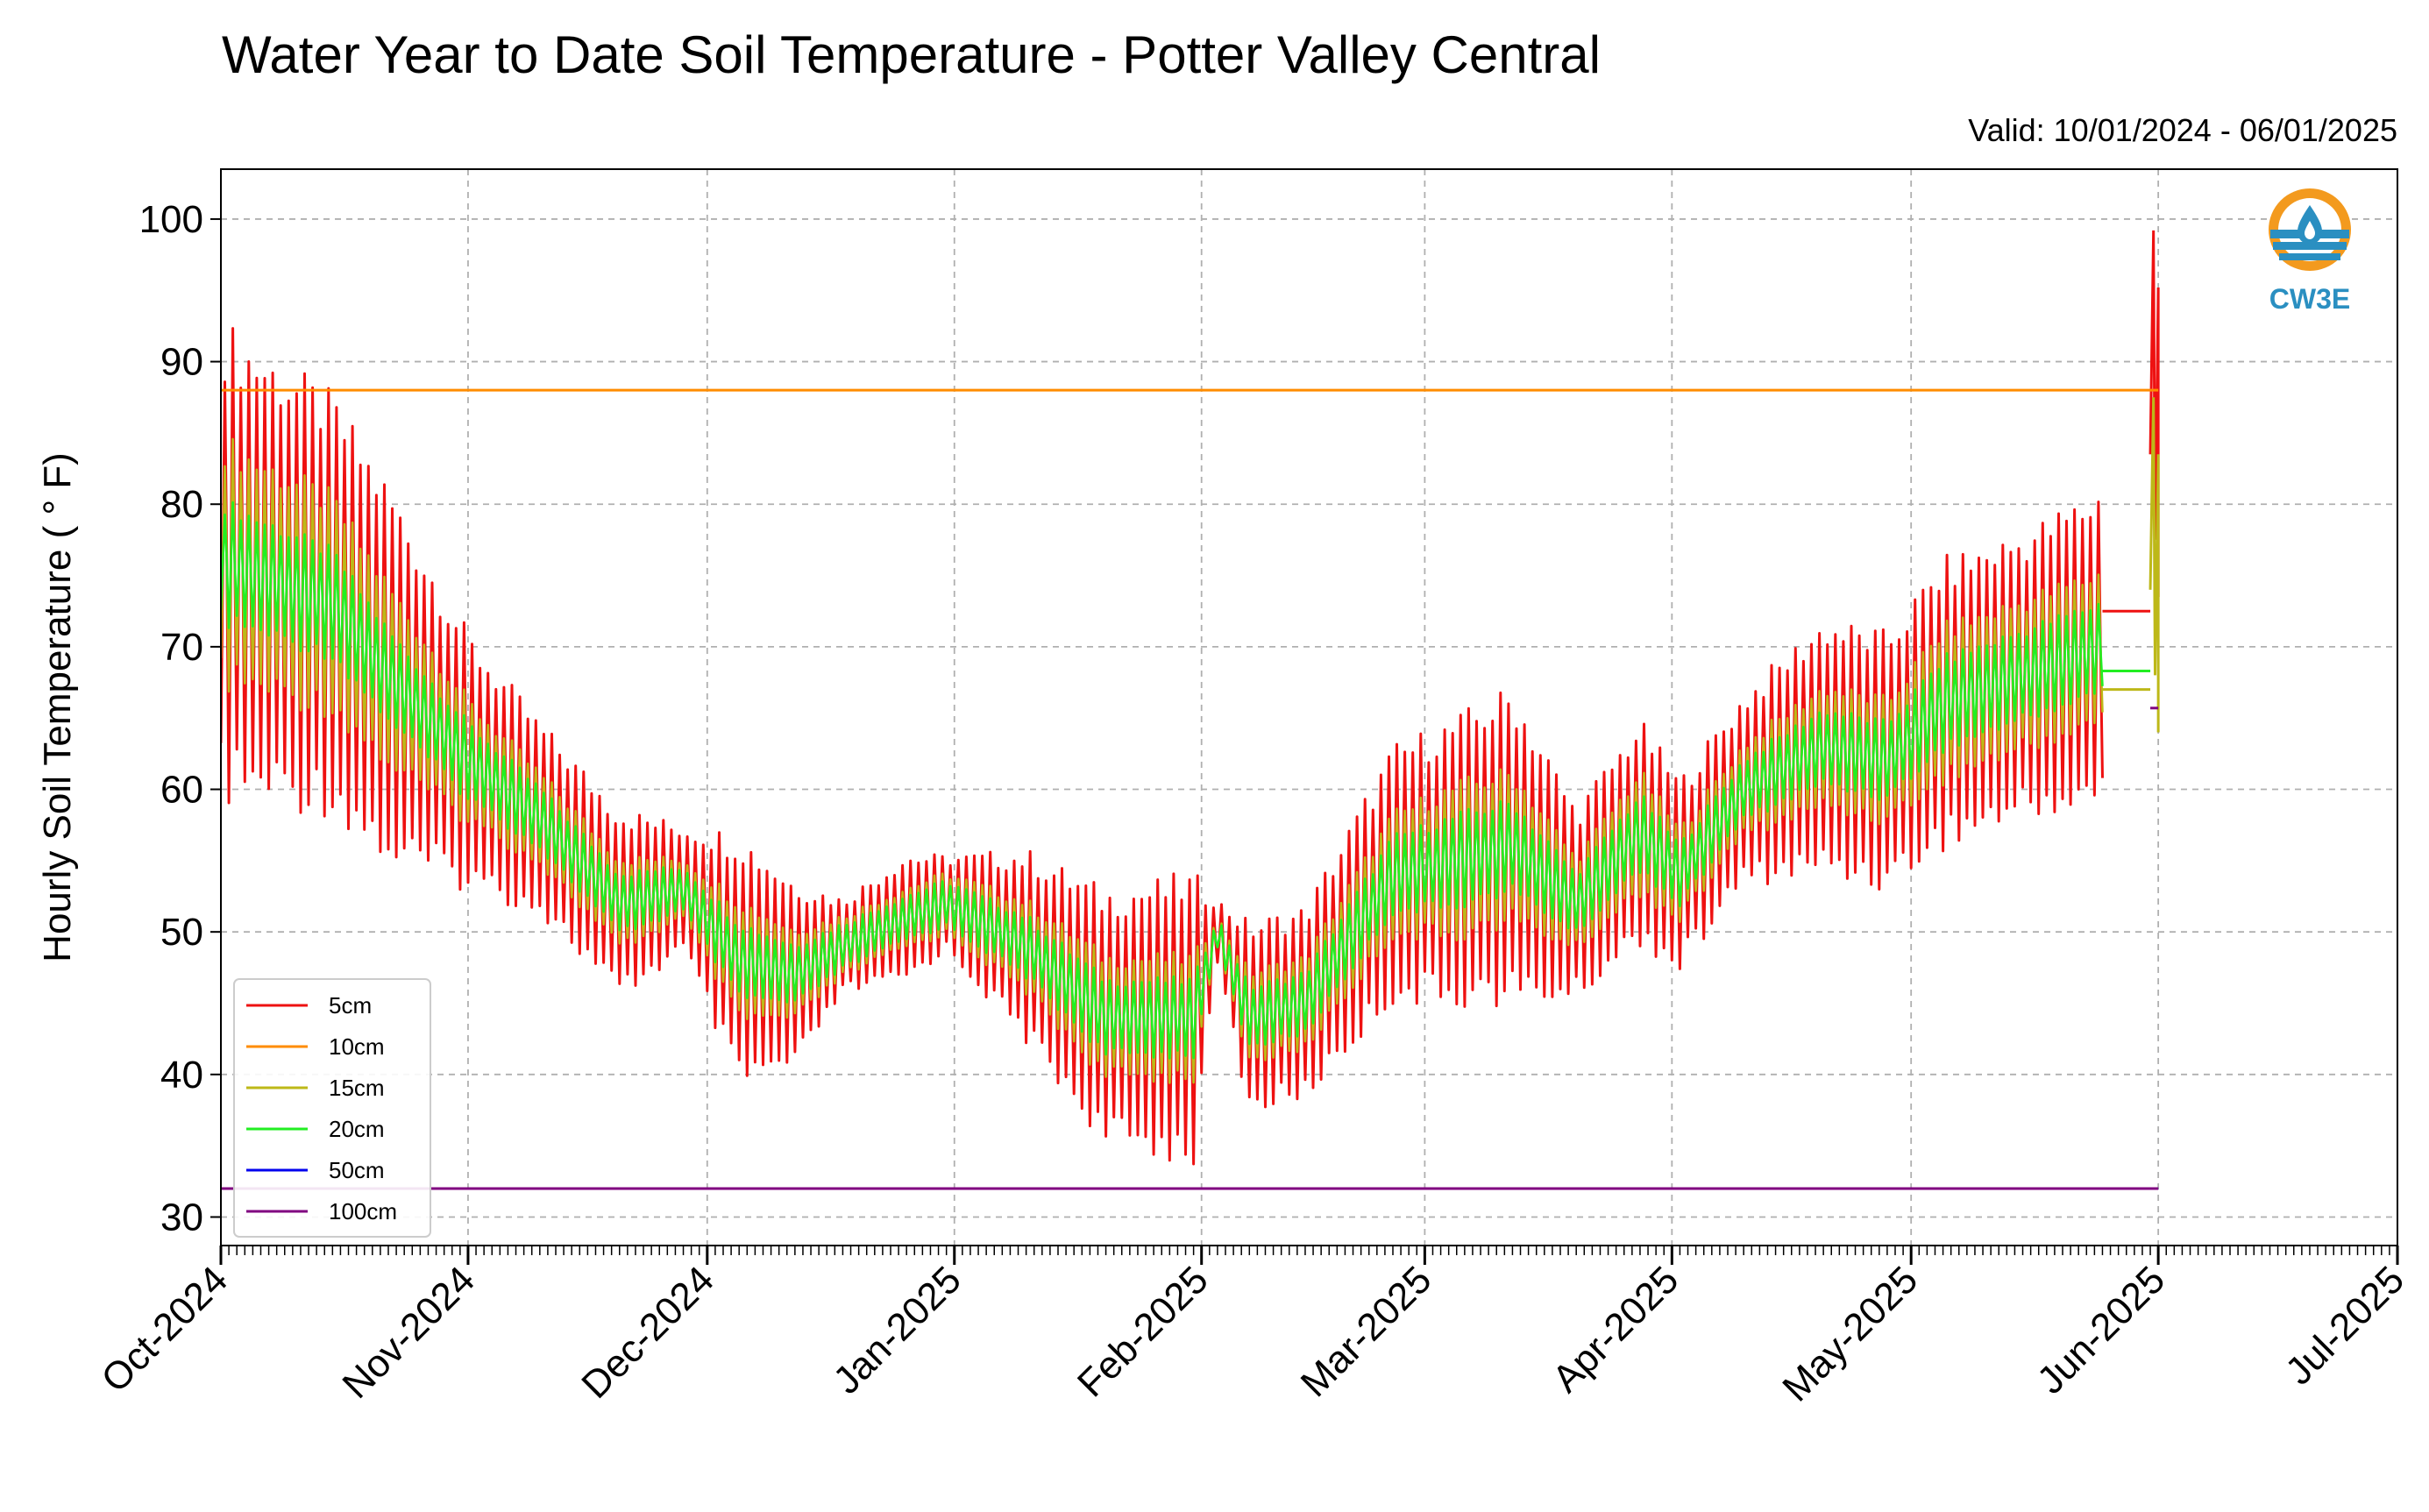 The height and width of the screenshot is (1512, 2429). I want to click on x-tick-label: Dec-2024, so click(648, 1332).